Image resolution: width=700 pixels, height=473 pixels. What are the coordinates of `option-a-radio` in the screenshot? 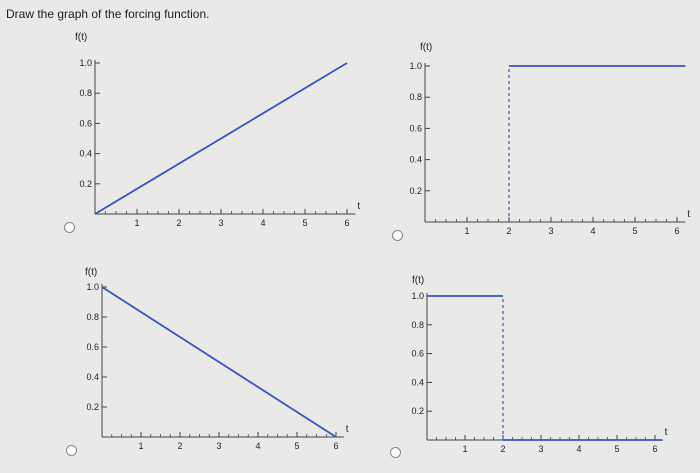 It's located at (69, 227).